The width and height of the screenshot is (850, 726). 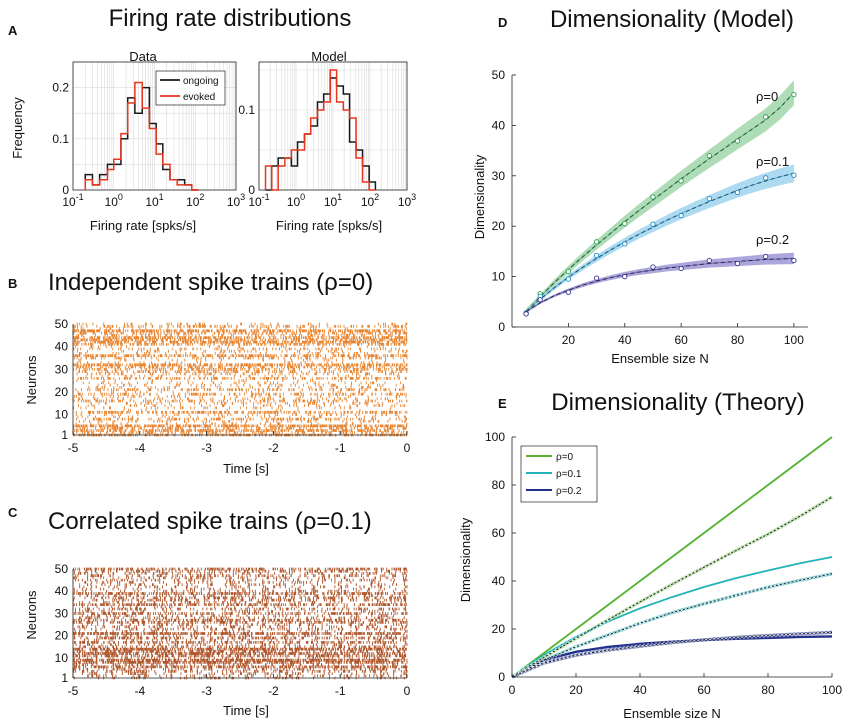 What do you see at coordinates (60, 88) in the screenshot?
I see `y-tick-label: 0.2` at bounding box center [60, 88].